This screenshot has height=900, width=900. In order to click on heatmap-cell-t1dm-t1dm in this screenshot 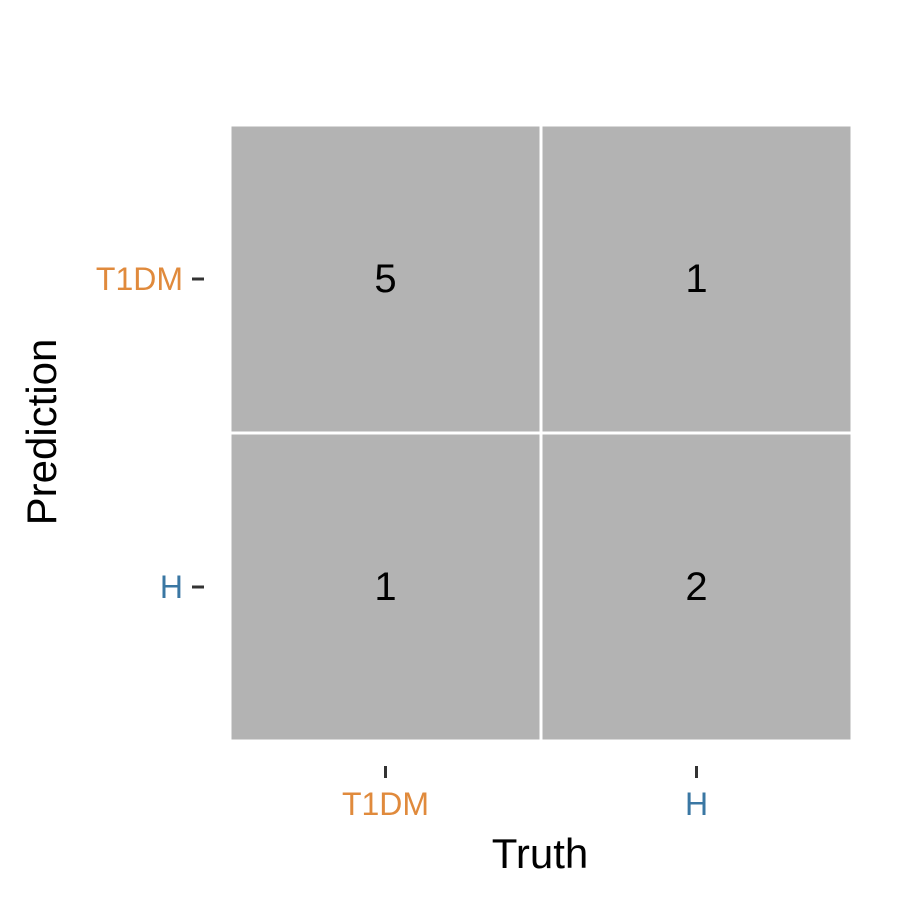, I will do `click(385, 279)`.